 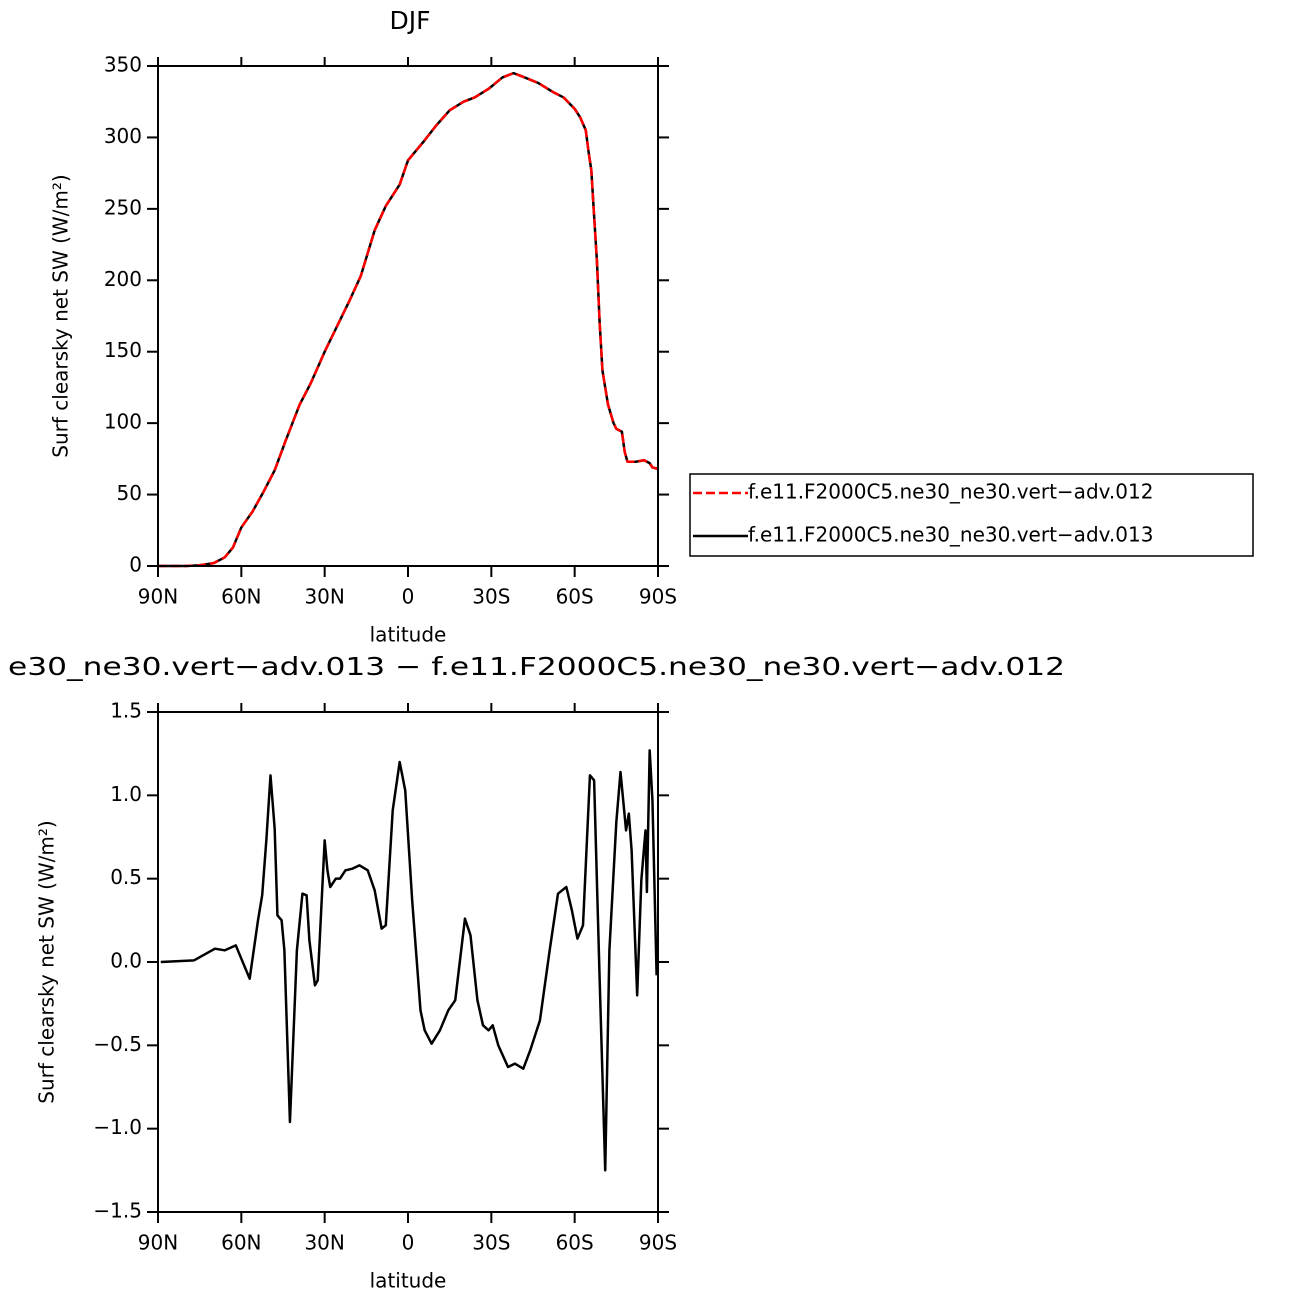 I want to click on chart-title: DJF, so click(x=409, y=20).